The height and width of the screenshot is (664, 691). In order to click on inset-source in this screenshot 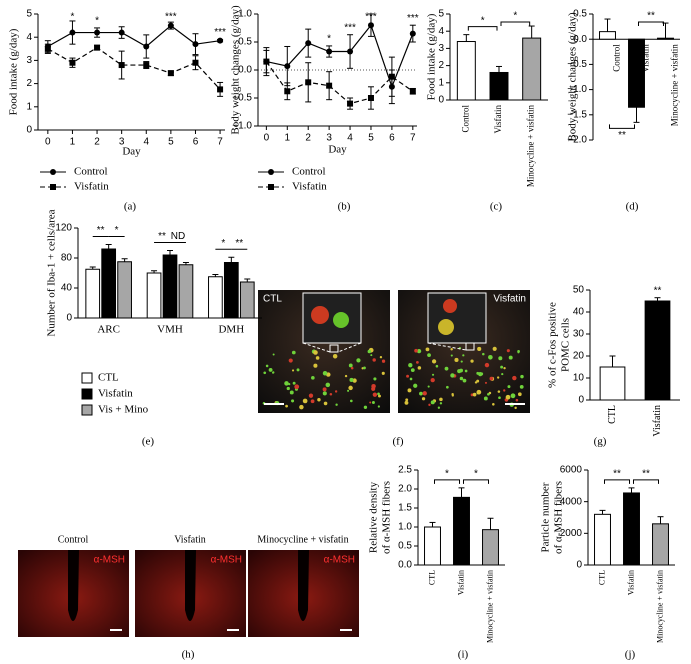, I will do `click(470, 346)`.